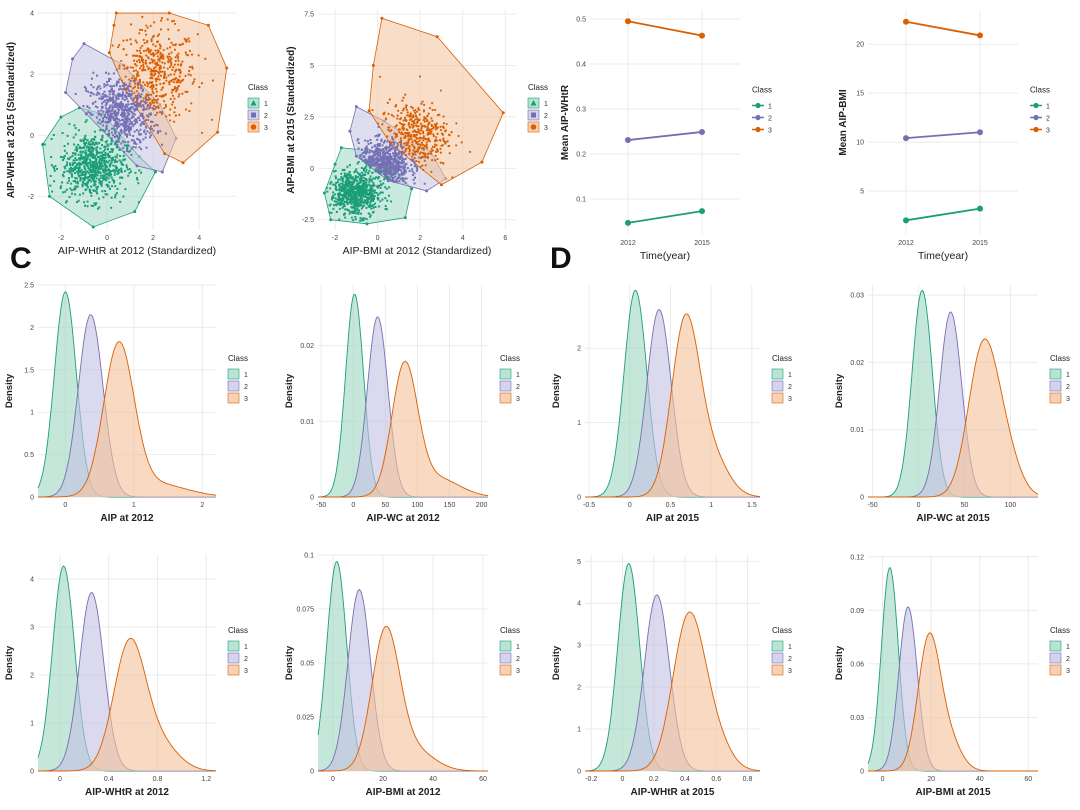 This screenshot has width=1080, height=810. I want to click on x-tick-label: 0.5, so click(671, 505).